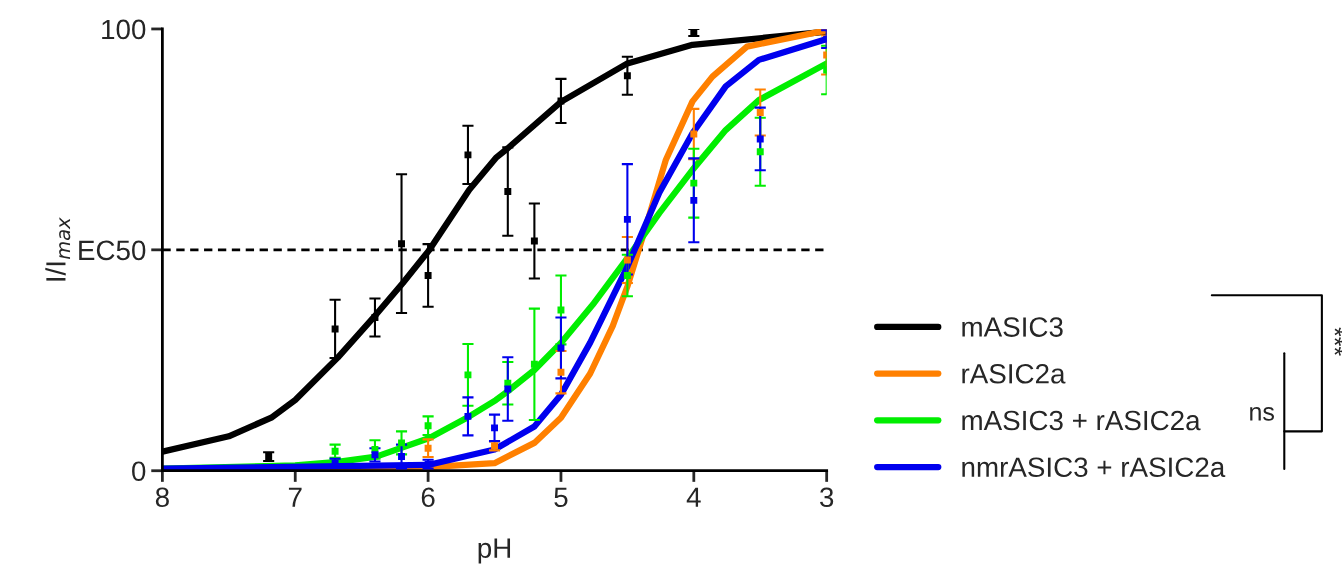 The width and height of the screenshot is (1342, 579). Describe the element at coordinates (1012, 327) in the screenshot. I see `legend-label: mASIC3` at that location.